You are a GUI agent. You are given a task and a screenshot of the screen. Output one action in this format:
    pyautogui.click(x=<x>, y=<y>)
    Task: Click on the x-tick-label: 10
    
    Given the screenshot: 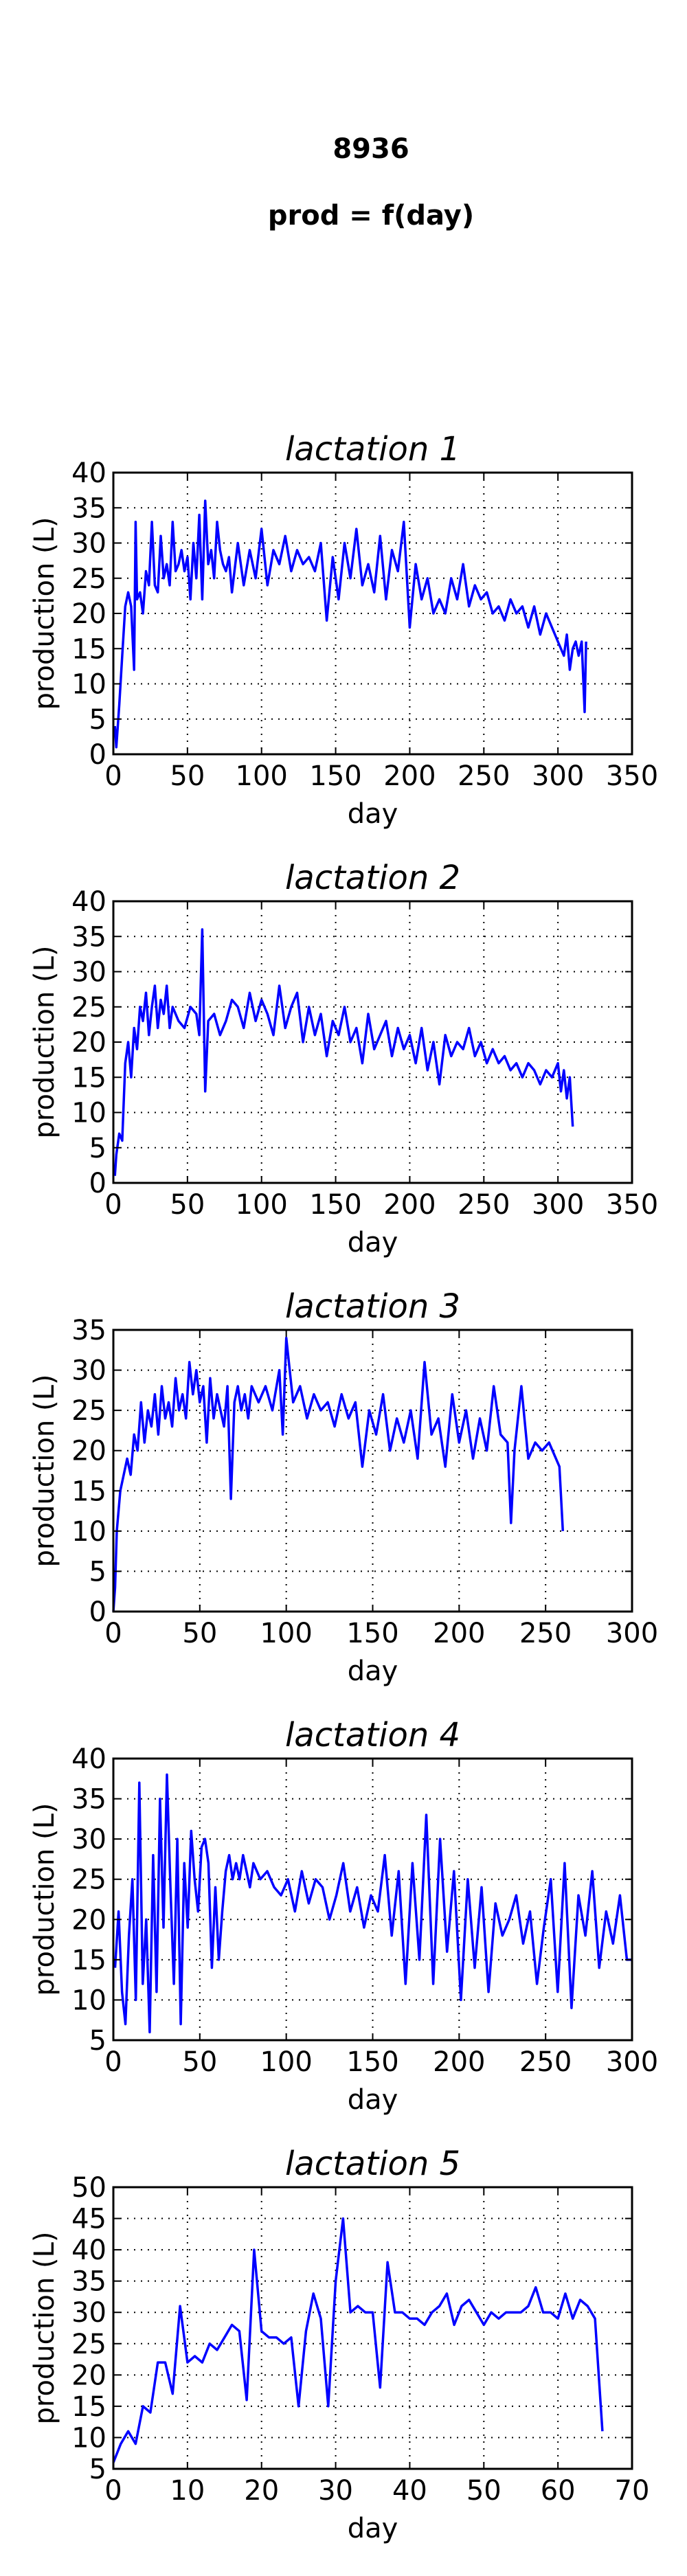 What is the action you would take?
    pyautogui.click(x=188, y=2491)
    